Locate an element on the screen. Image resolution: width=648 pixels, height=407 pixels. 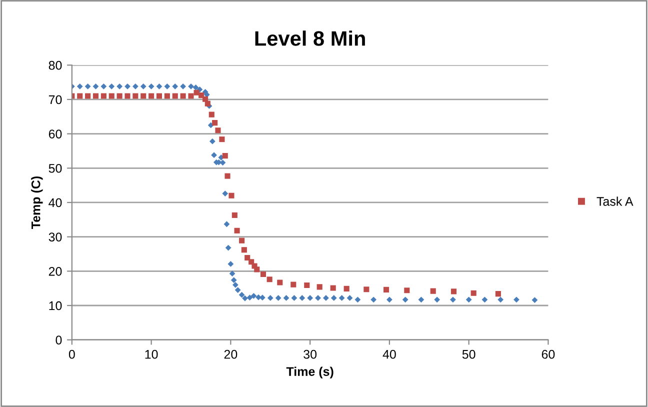
y-tick-label: 20 is located at coordinates (55, 271).